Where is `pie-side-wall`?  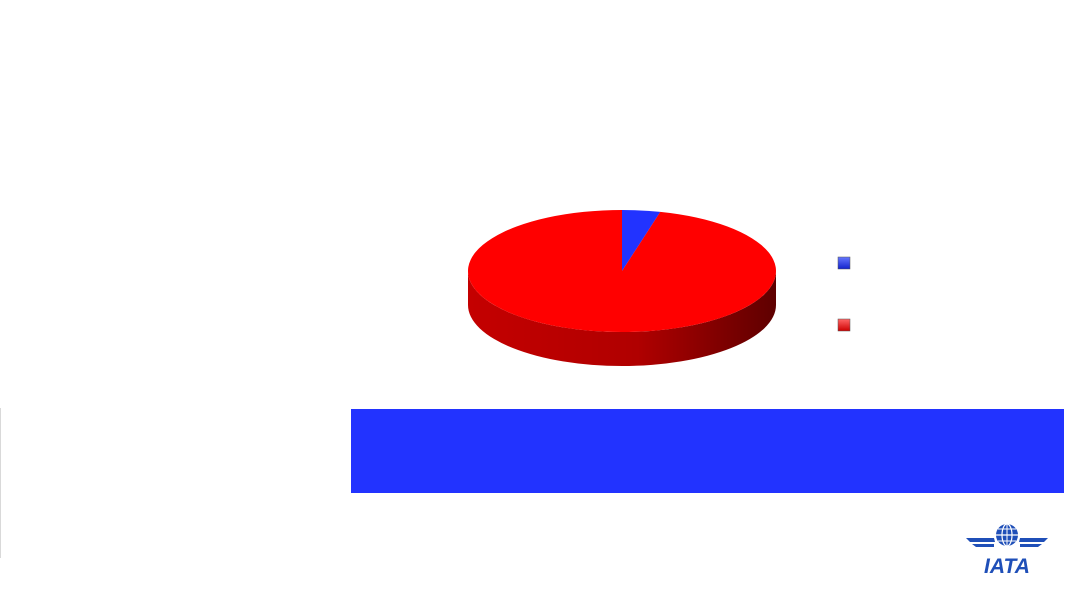 pie-side-wall is located at coordinates (622, 318).